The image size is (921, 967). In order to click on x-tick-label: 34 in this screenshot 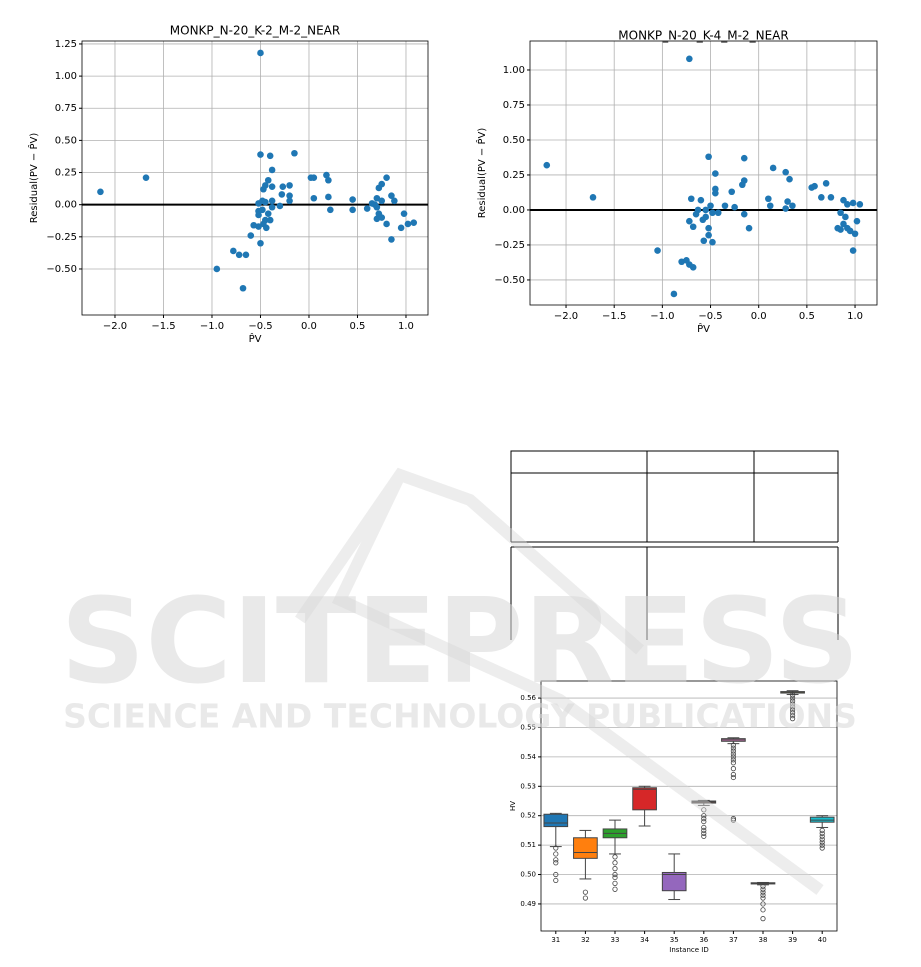, I will do `click(644, 940)`.